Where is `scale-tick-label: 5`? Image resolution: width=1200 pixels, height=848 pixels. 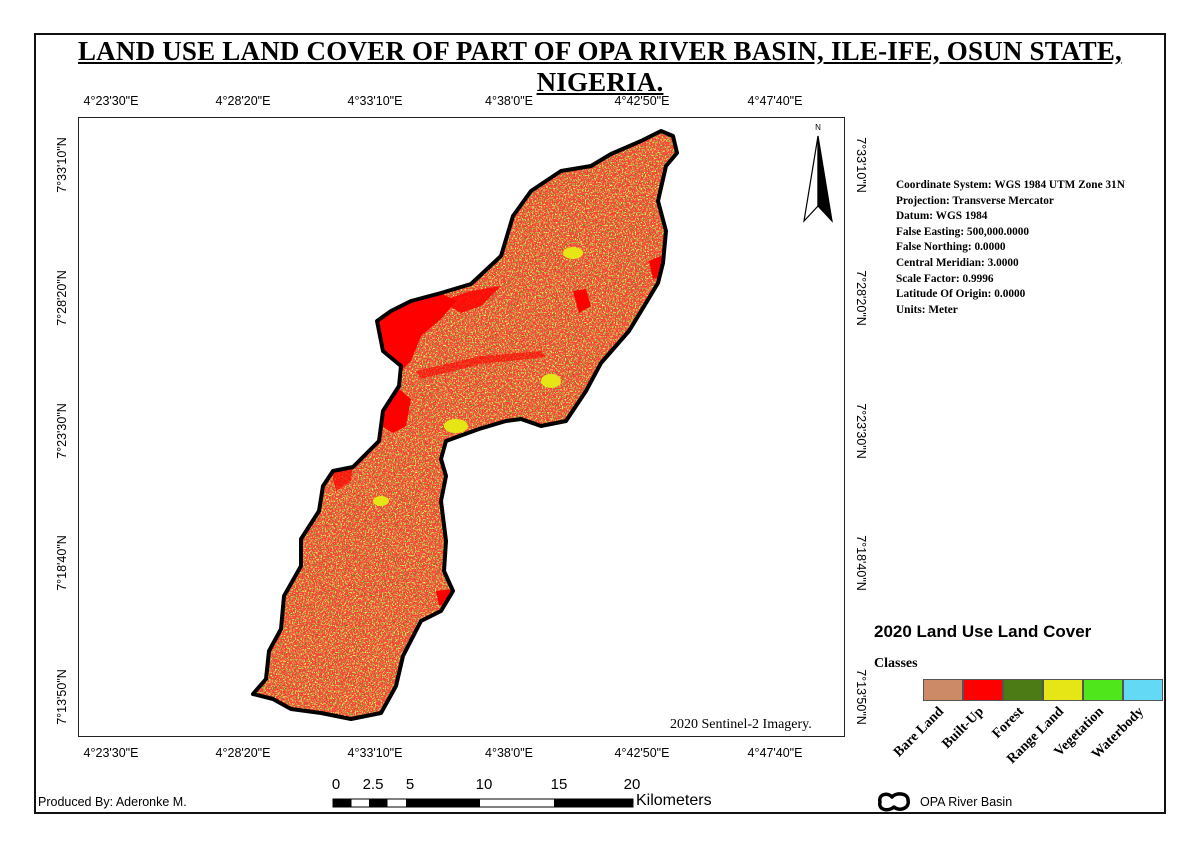
scale-tick-label: 5 is located at coordinates (410, 784).